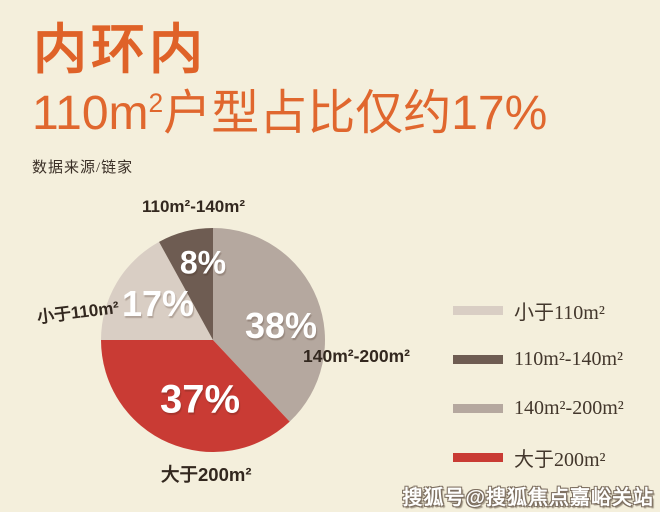 This screenshot has width=660, height=512. I want to click on subtitle-superscript: 2, so click(156, 103).